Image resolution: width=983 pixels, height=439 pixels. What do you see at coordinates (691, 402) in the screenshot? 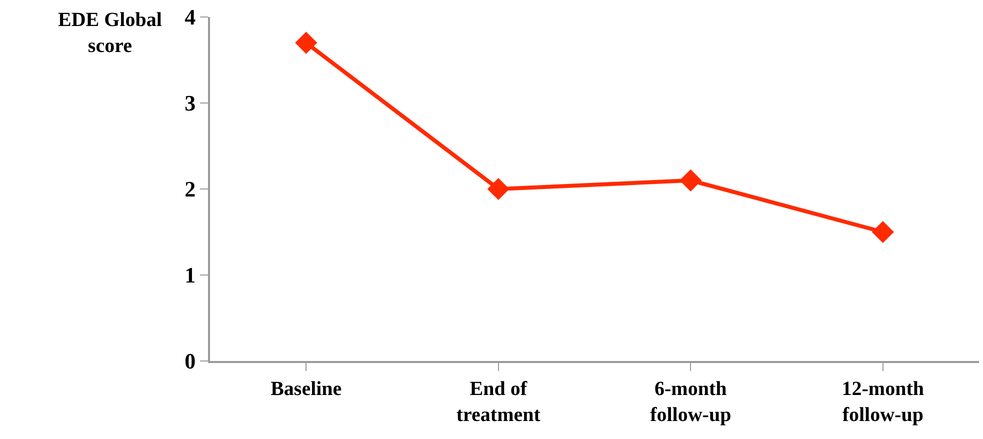
I see `x-tick-label: 6-month follow-up` at bounding box center [691, 402].